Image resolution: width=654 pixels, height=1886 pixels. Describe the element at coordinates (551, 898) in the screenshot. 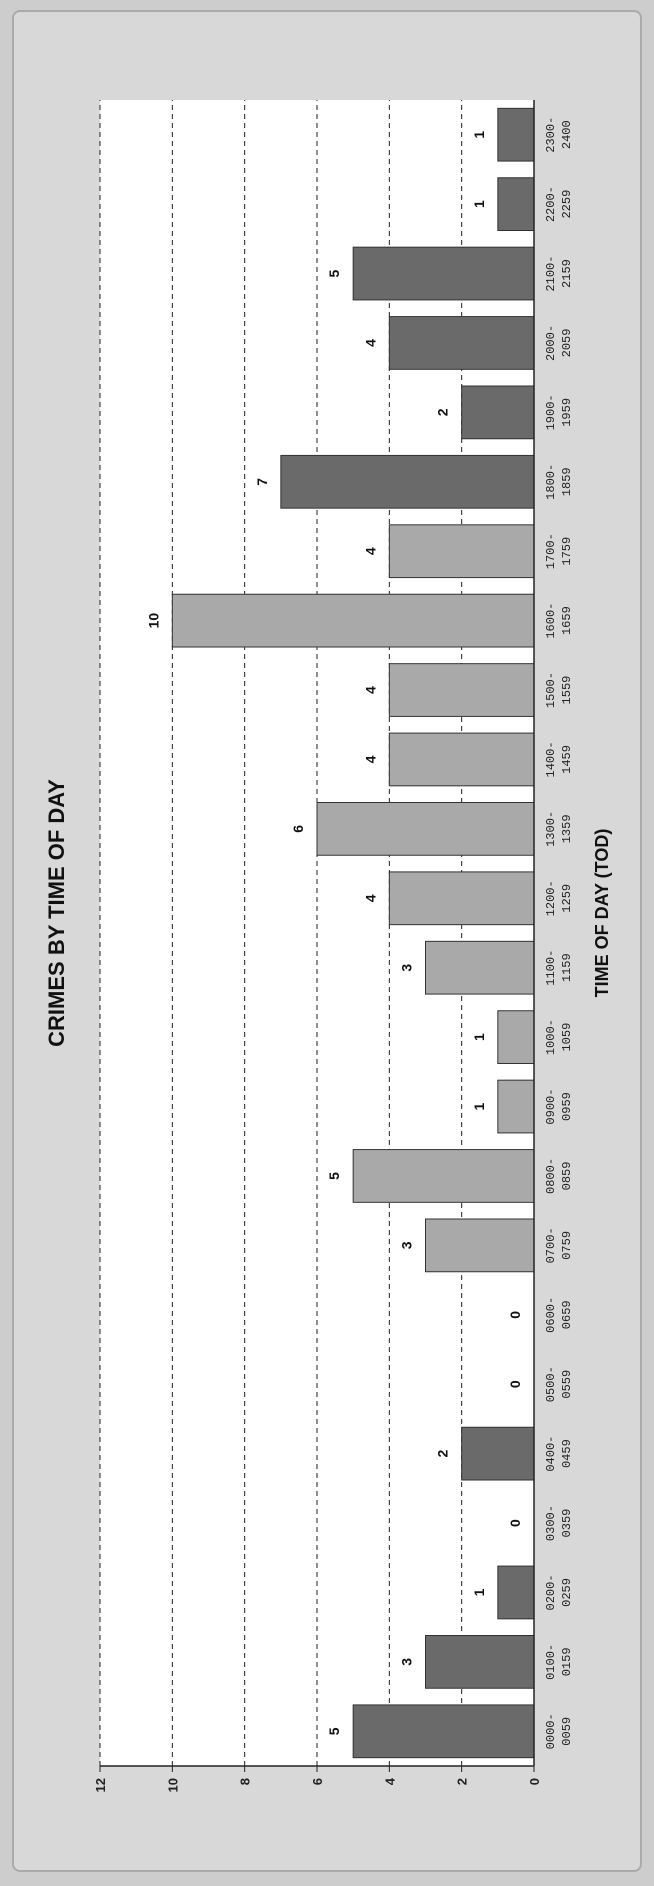

I see `x-tick-label: 1200-` at that location.